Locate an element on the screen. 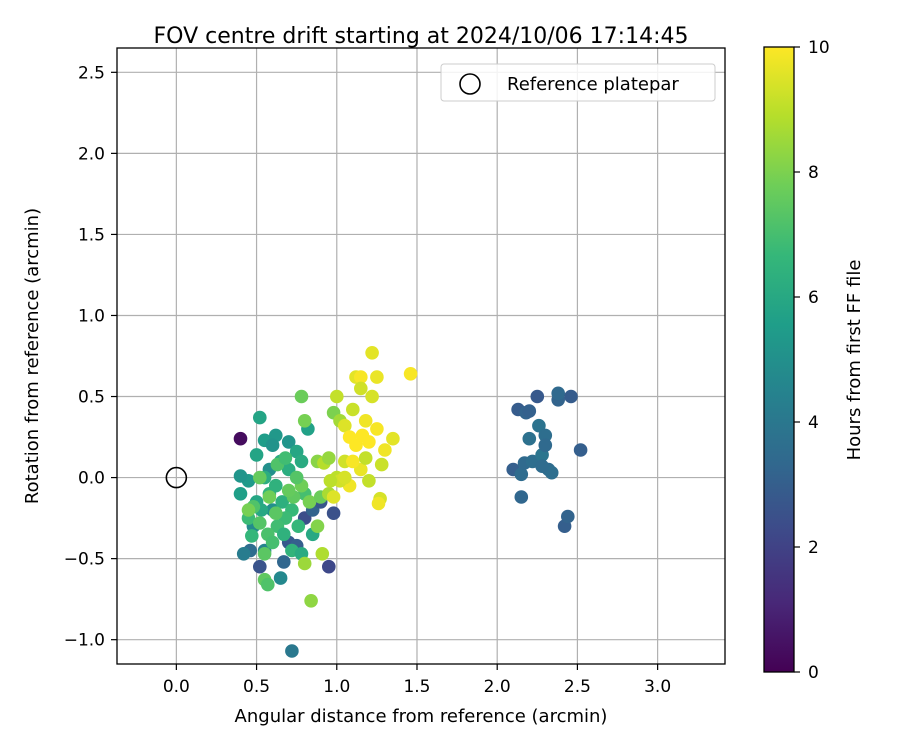 The image size is (900, 750). y-tick-label: 2.0 is located at coordinates (91, 154).